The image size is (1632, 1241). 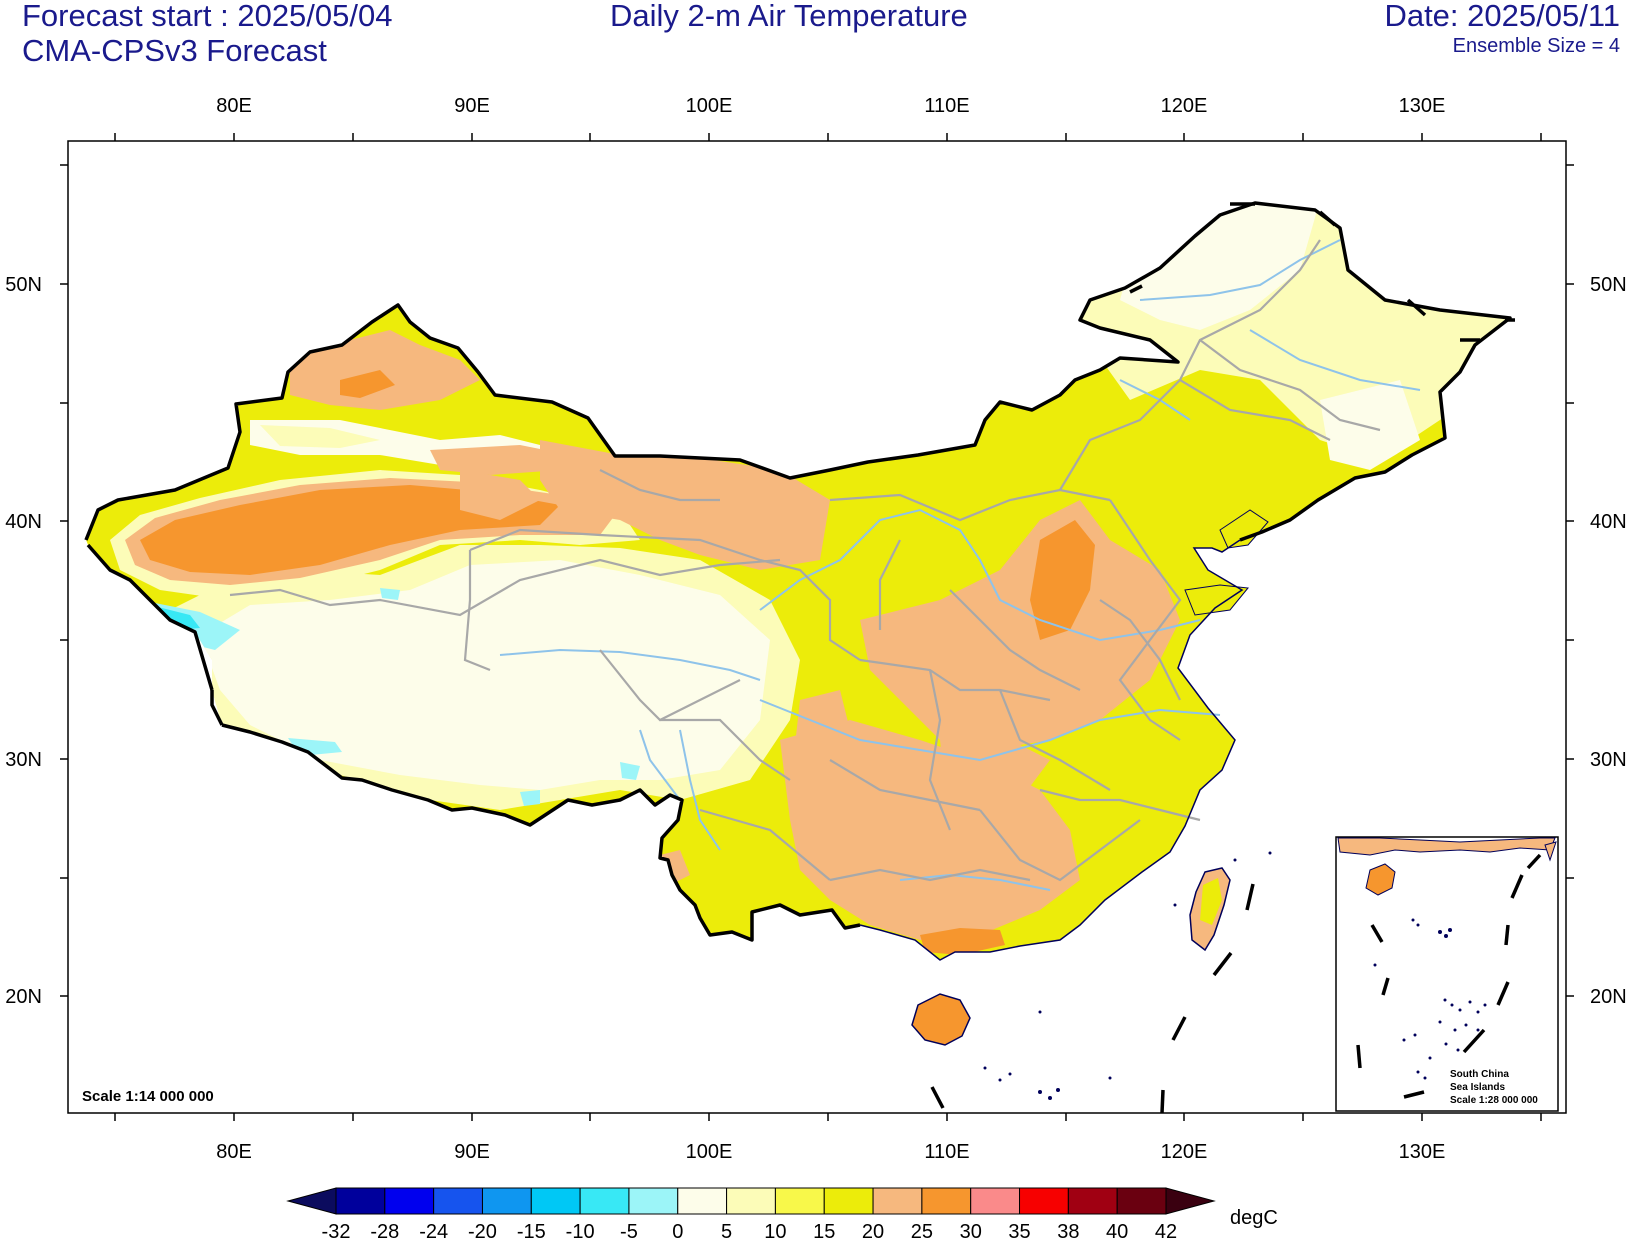 I want to click on colorbar-level-label: 0, so click(x=677, y=1231).